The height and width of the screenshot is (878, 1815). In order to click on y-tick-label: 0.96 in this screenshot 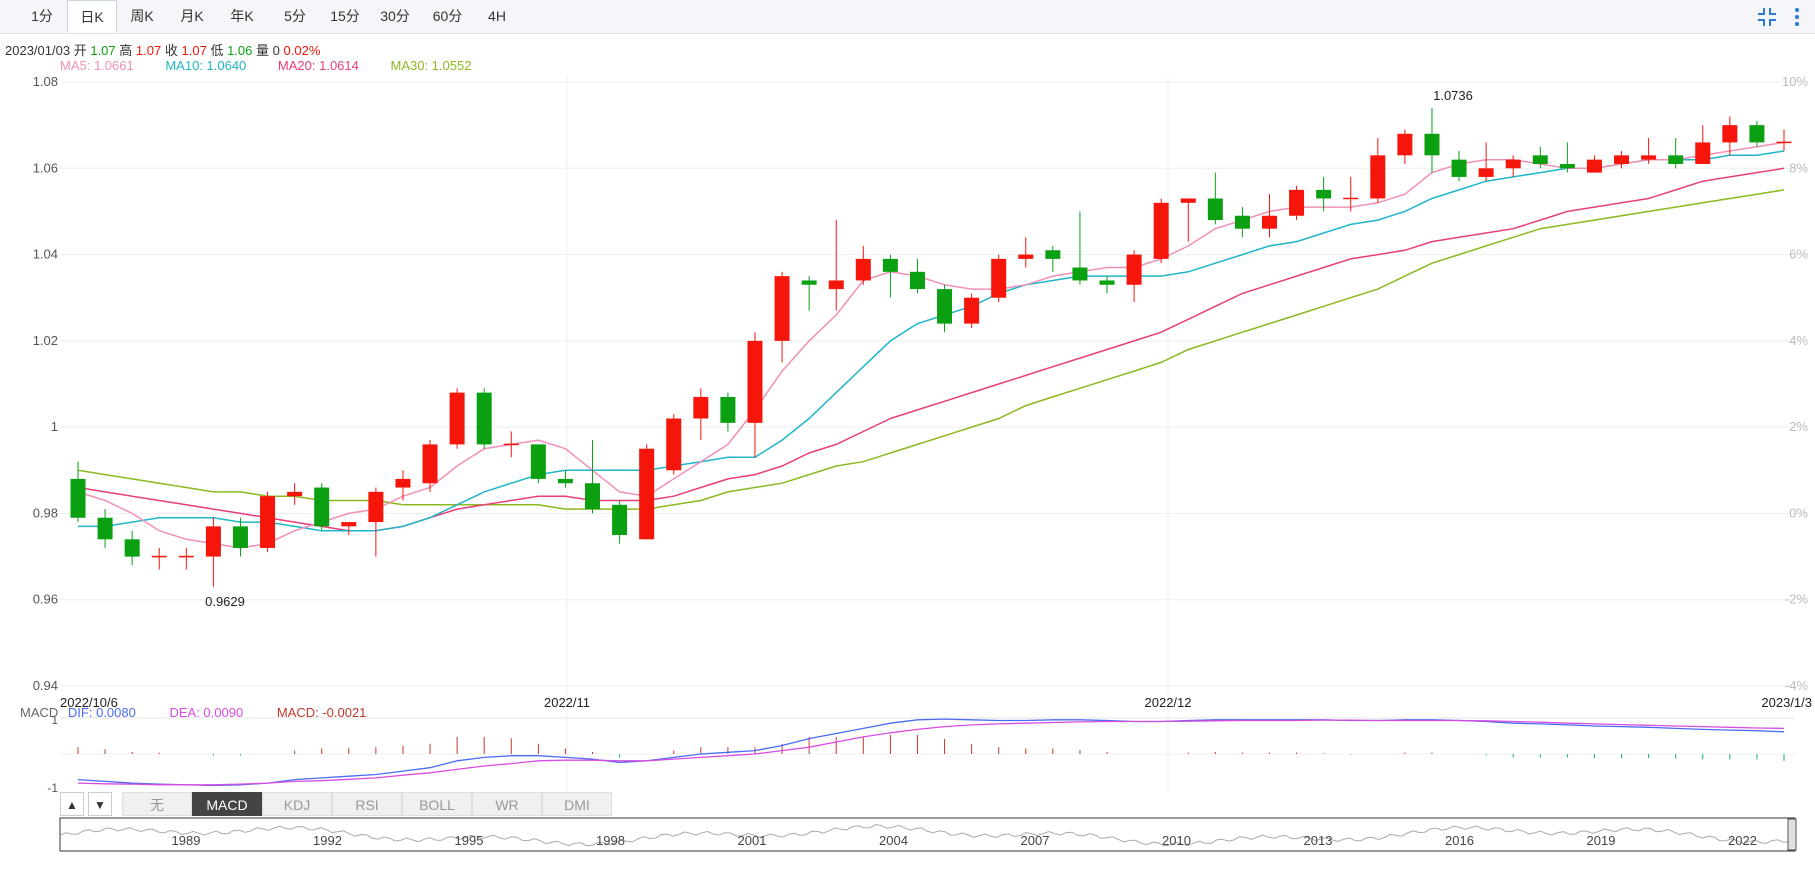, I will do `click(45, 599)`.